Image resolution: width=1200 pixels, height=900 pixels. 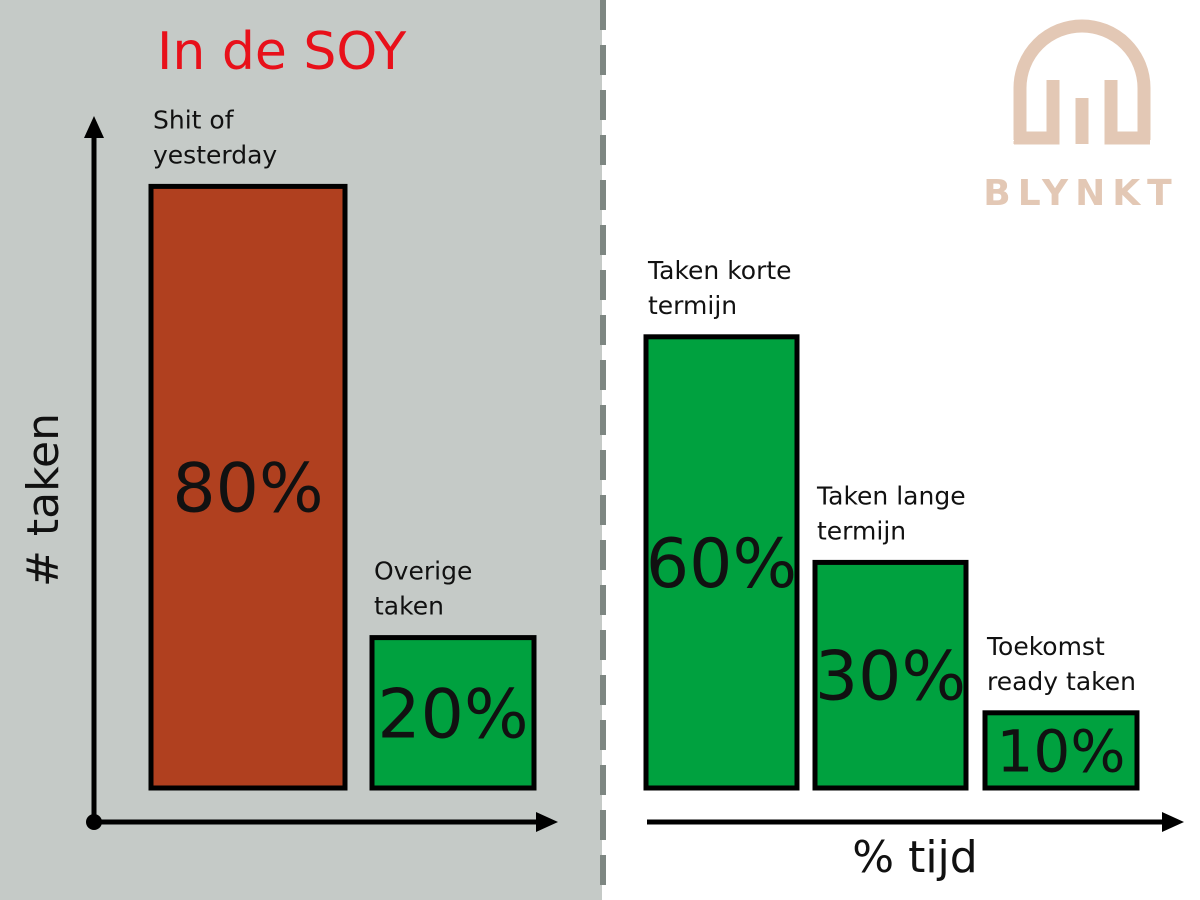 I want to click on bar-category-label: ready taken, so click(x=1061, y=681).